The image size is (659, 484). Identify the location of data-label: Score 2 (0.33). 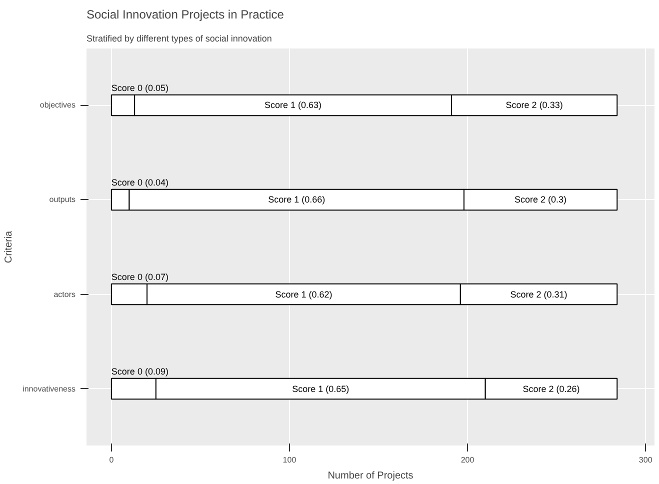
(534, 105).